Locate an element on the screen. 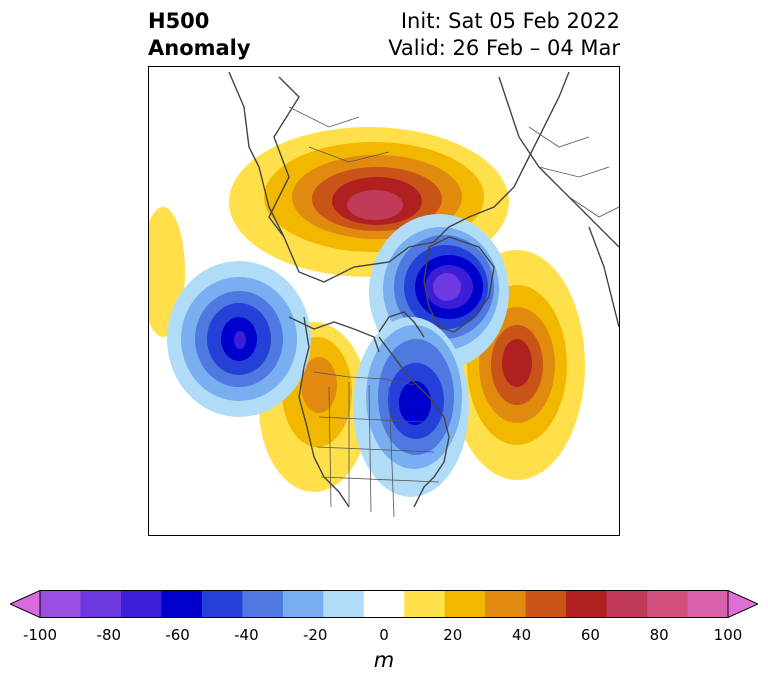 Image resolution: width=768 pixels, height=686 pixels. colorbar-tick-label: -60 is located at coordinates (177, 635).